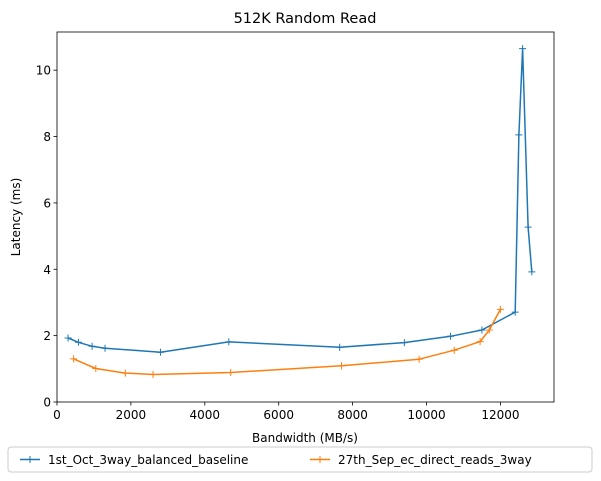 The image size is (601, 481). What do you see at coordinates (47, 403) in the screenshot?
I see `y-tick-label: 0` at bounding box center [47, 403].